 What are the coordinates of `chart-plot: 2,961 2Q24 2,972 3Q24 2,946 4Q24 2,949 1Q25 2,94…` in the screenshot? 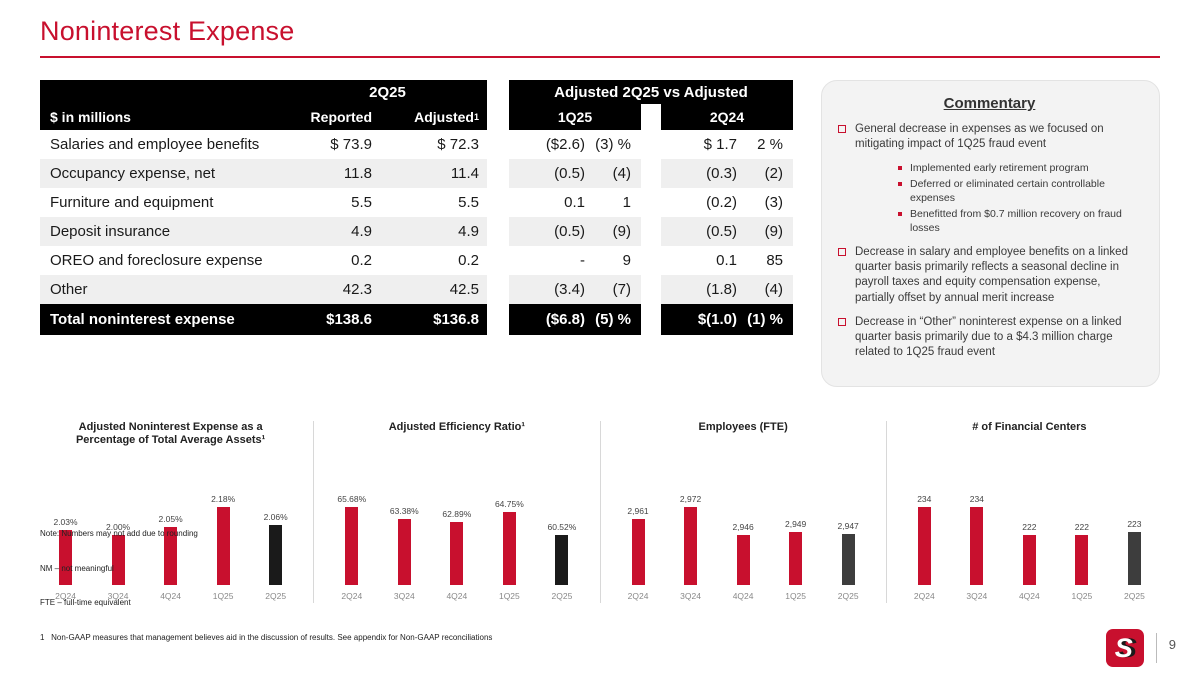 It's located at (743, 529).